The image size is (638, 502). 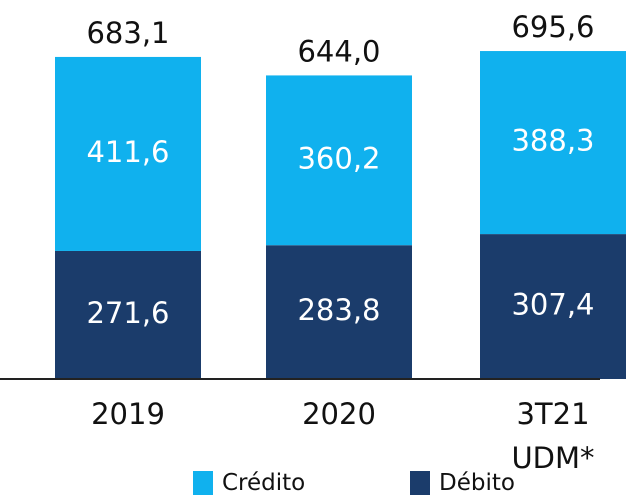 What do you see at coordinates (339, 414) in the screenshot?
I see `x-tick-label: 2020` at bounding box center [339, 414].